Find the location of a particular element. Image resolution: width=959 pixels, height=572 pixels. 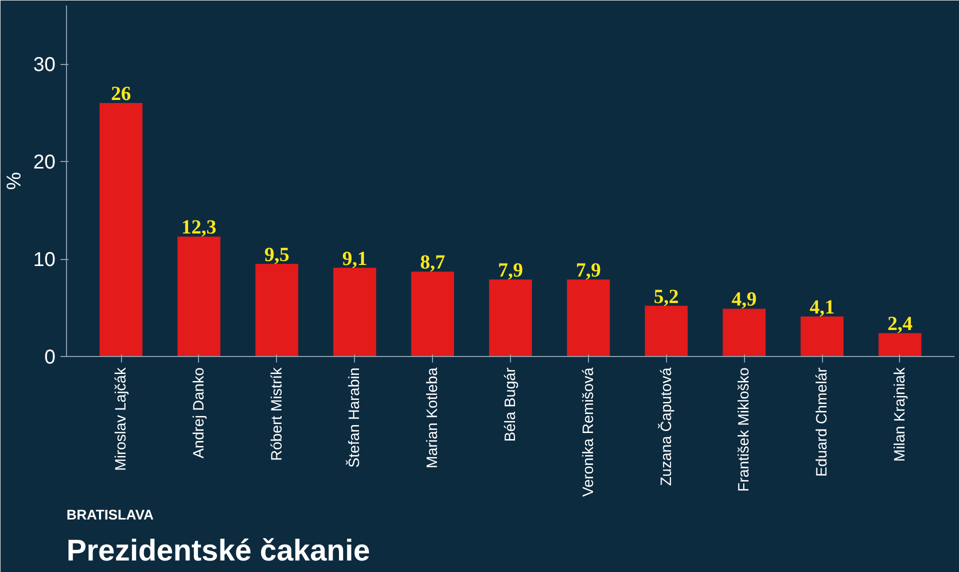

x-tick-label: Zuzana Čaputová is located at coordinates (665, 426).